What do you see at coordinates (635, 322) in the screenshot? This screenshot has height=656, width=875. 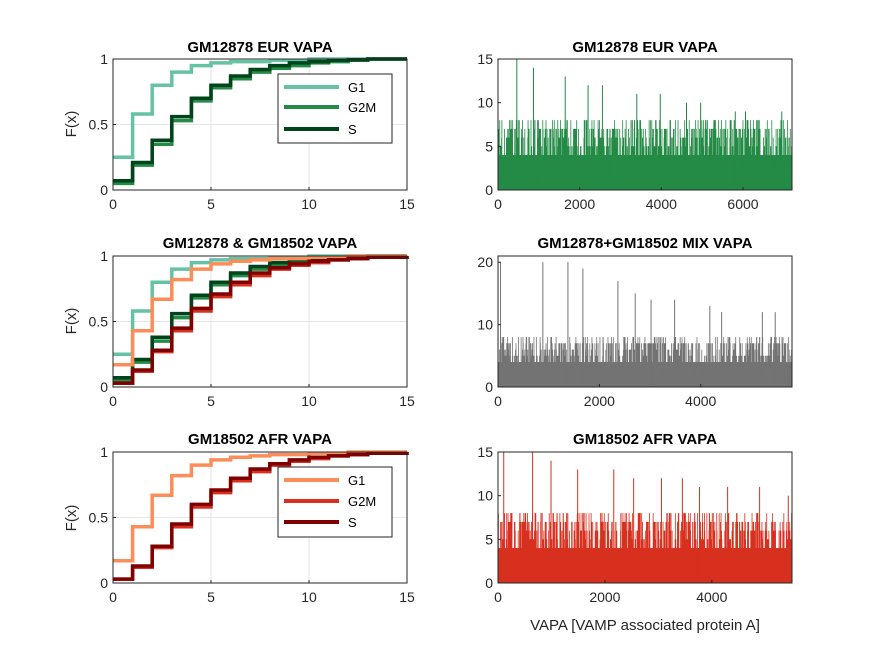 I see `panel-bars-mix: GM12878+GM18502 MIX VAPA 0 2000 4000 0 10 20` at bounding box center [635, 322].